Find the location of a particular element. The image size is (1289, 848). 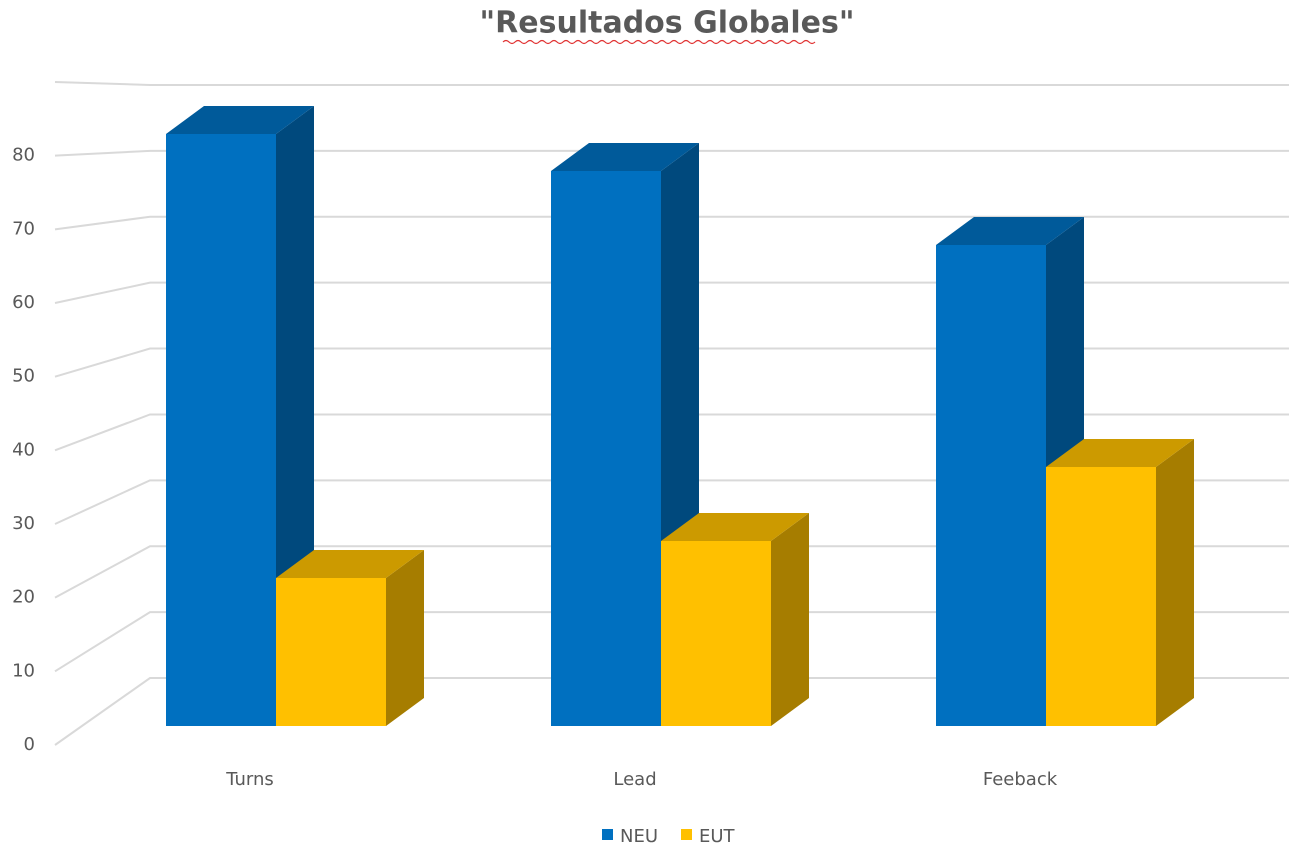

x-tick-label: Feeback is located at coordinates (1020, 779).